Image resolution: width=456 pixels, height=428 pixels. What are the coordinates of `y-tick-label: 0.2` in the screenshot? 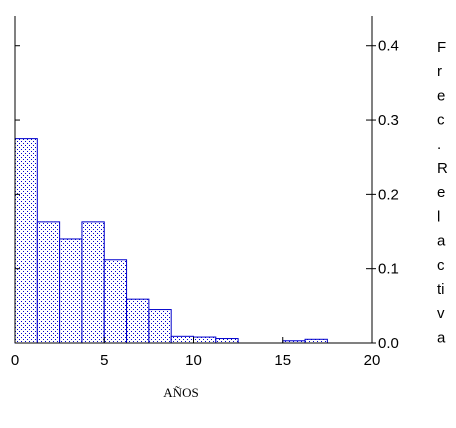 It's located at (388, 194).